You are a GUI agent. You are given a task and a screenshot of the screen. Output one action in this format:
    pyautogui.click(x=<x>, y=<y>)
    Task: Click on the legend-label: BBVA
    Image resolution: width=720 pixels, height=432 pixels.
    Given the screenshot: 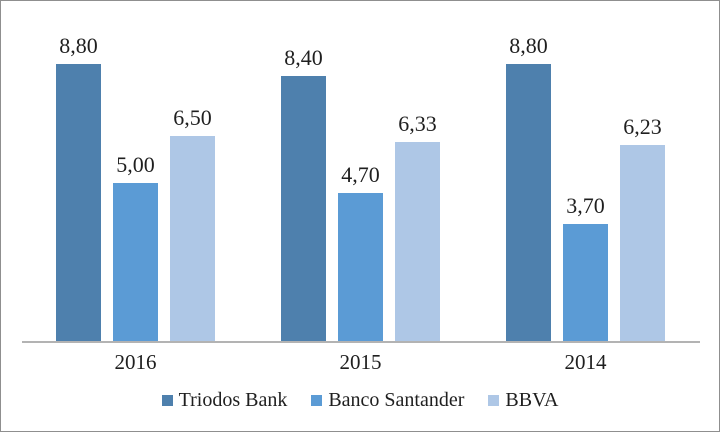 What is the action you would take?
    pyautogui.click(x=532, y=400)
    